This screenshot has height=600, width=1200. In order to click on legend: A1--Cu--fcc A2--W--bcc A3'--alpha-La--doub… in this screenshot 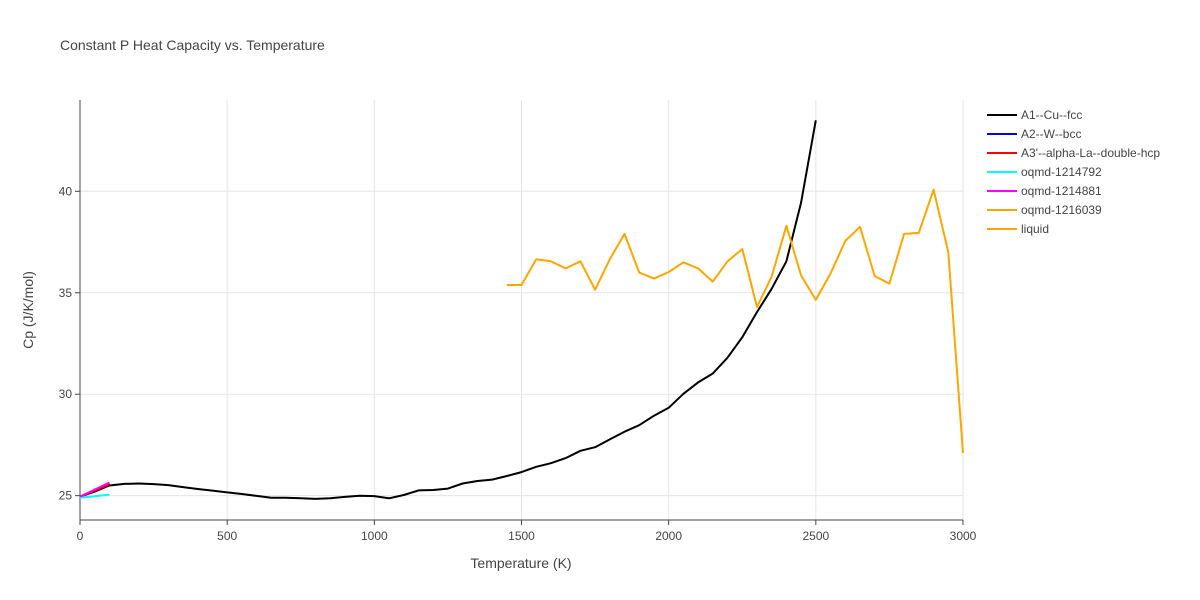, I will do `click(1073, 172)`.